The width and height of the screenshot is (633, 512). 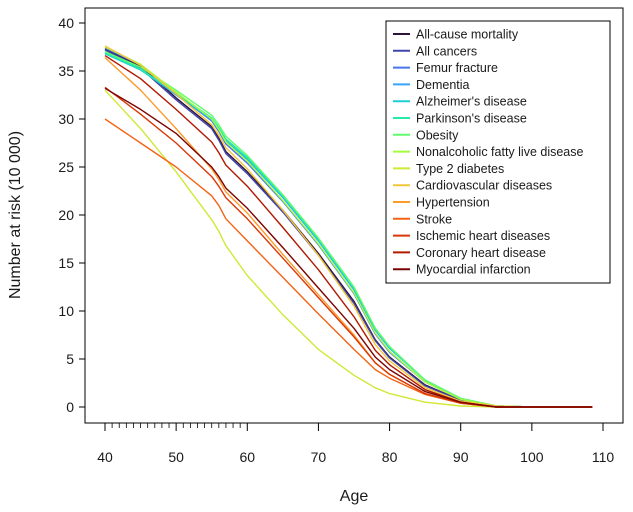 What do you see at coordinates (390, 457) in the screenshot?
I see `x-tick-label: 80` at bounding box center [390, 457].